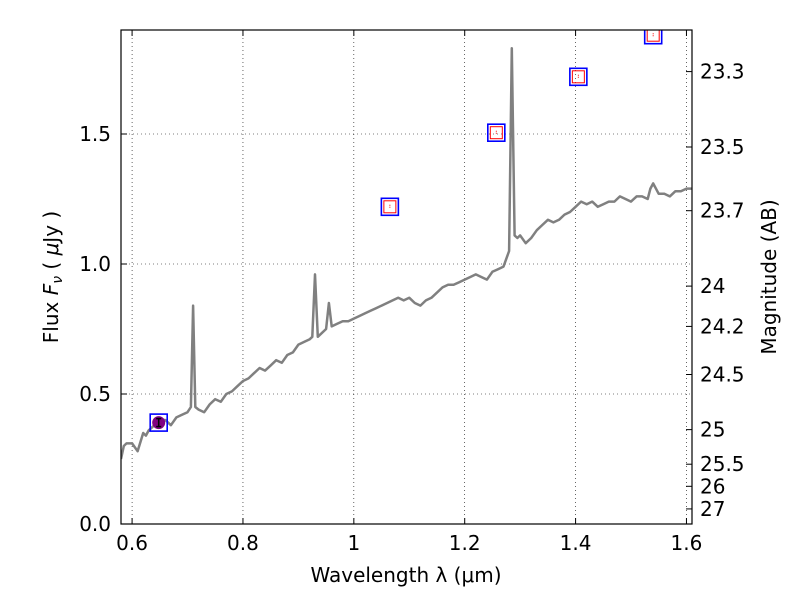  Describe the element at coordinates (722, 147) in the screenshot. I see `magnitude-tick-label: 23.5` at that location.